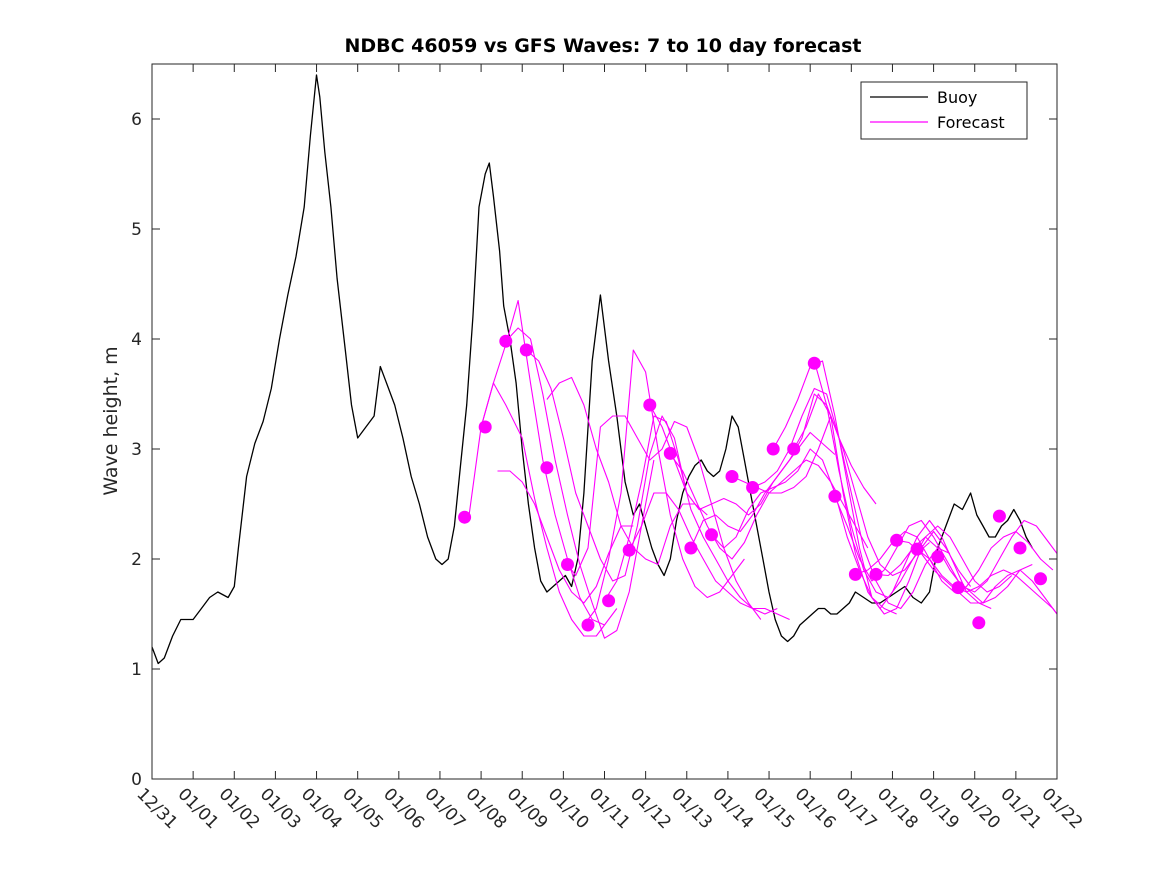  I want to click on y-axis-label: Wave height, m, so click(111, 420).